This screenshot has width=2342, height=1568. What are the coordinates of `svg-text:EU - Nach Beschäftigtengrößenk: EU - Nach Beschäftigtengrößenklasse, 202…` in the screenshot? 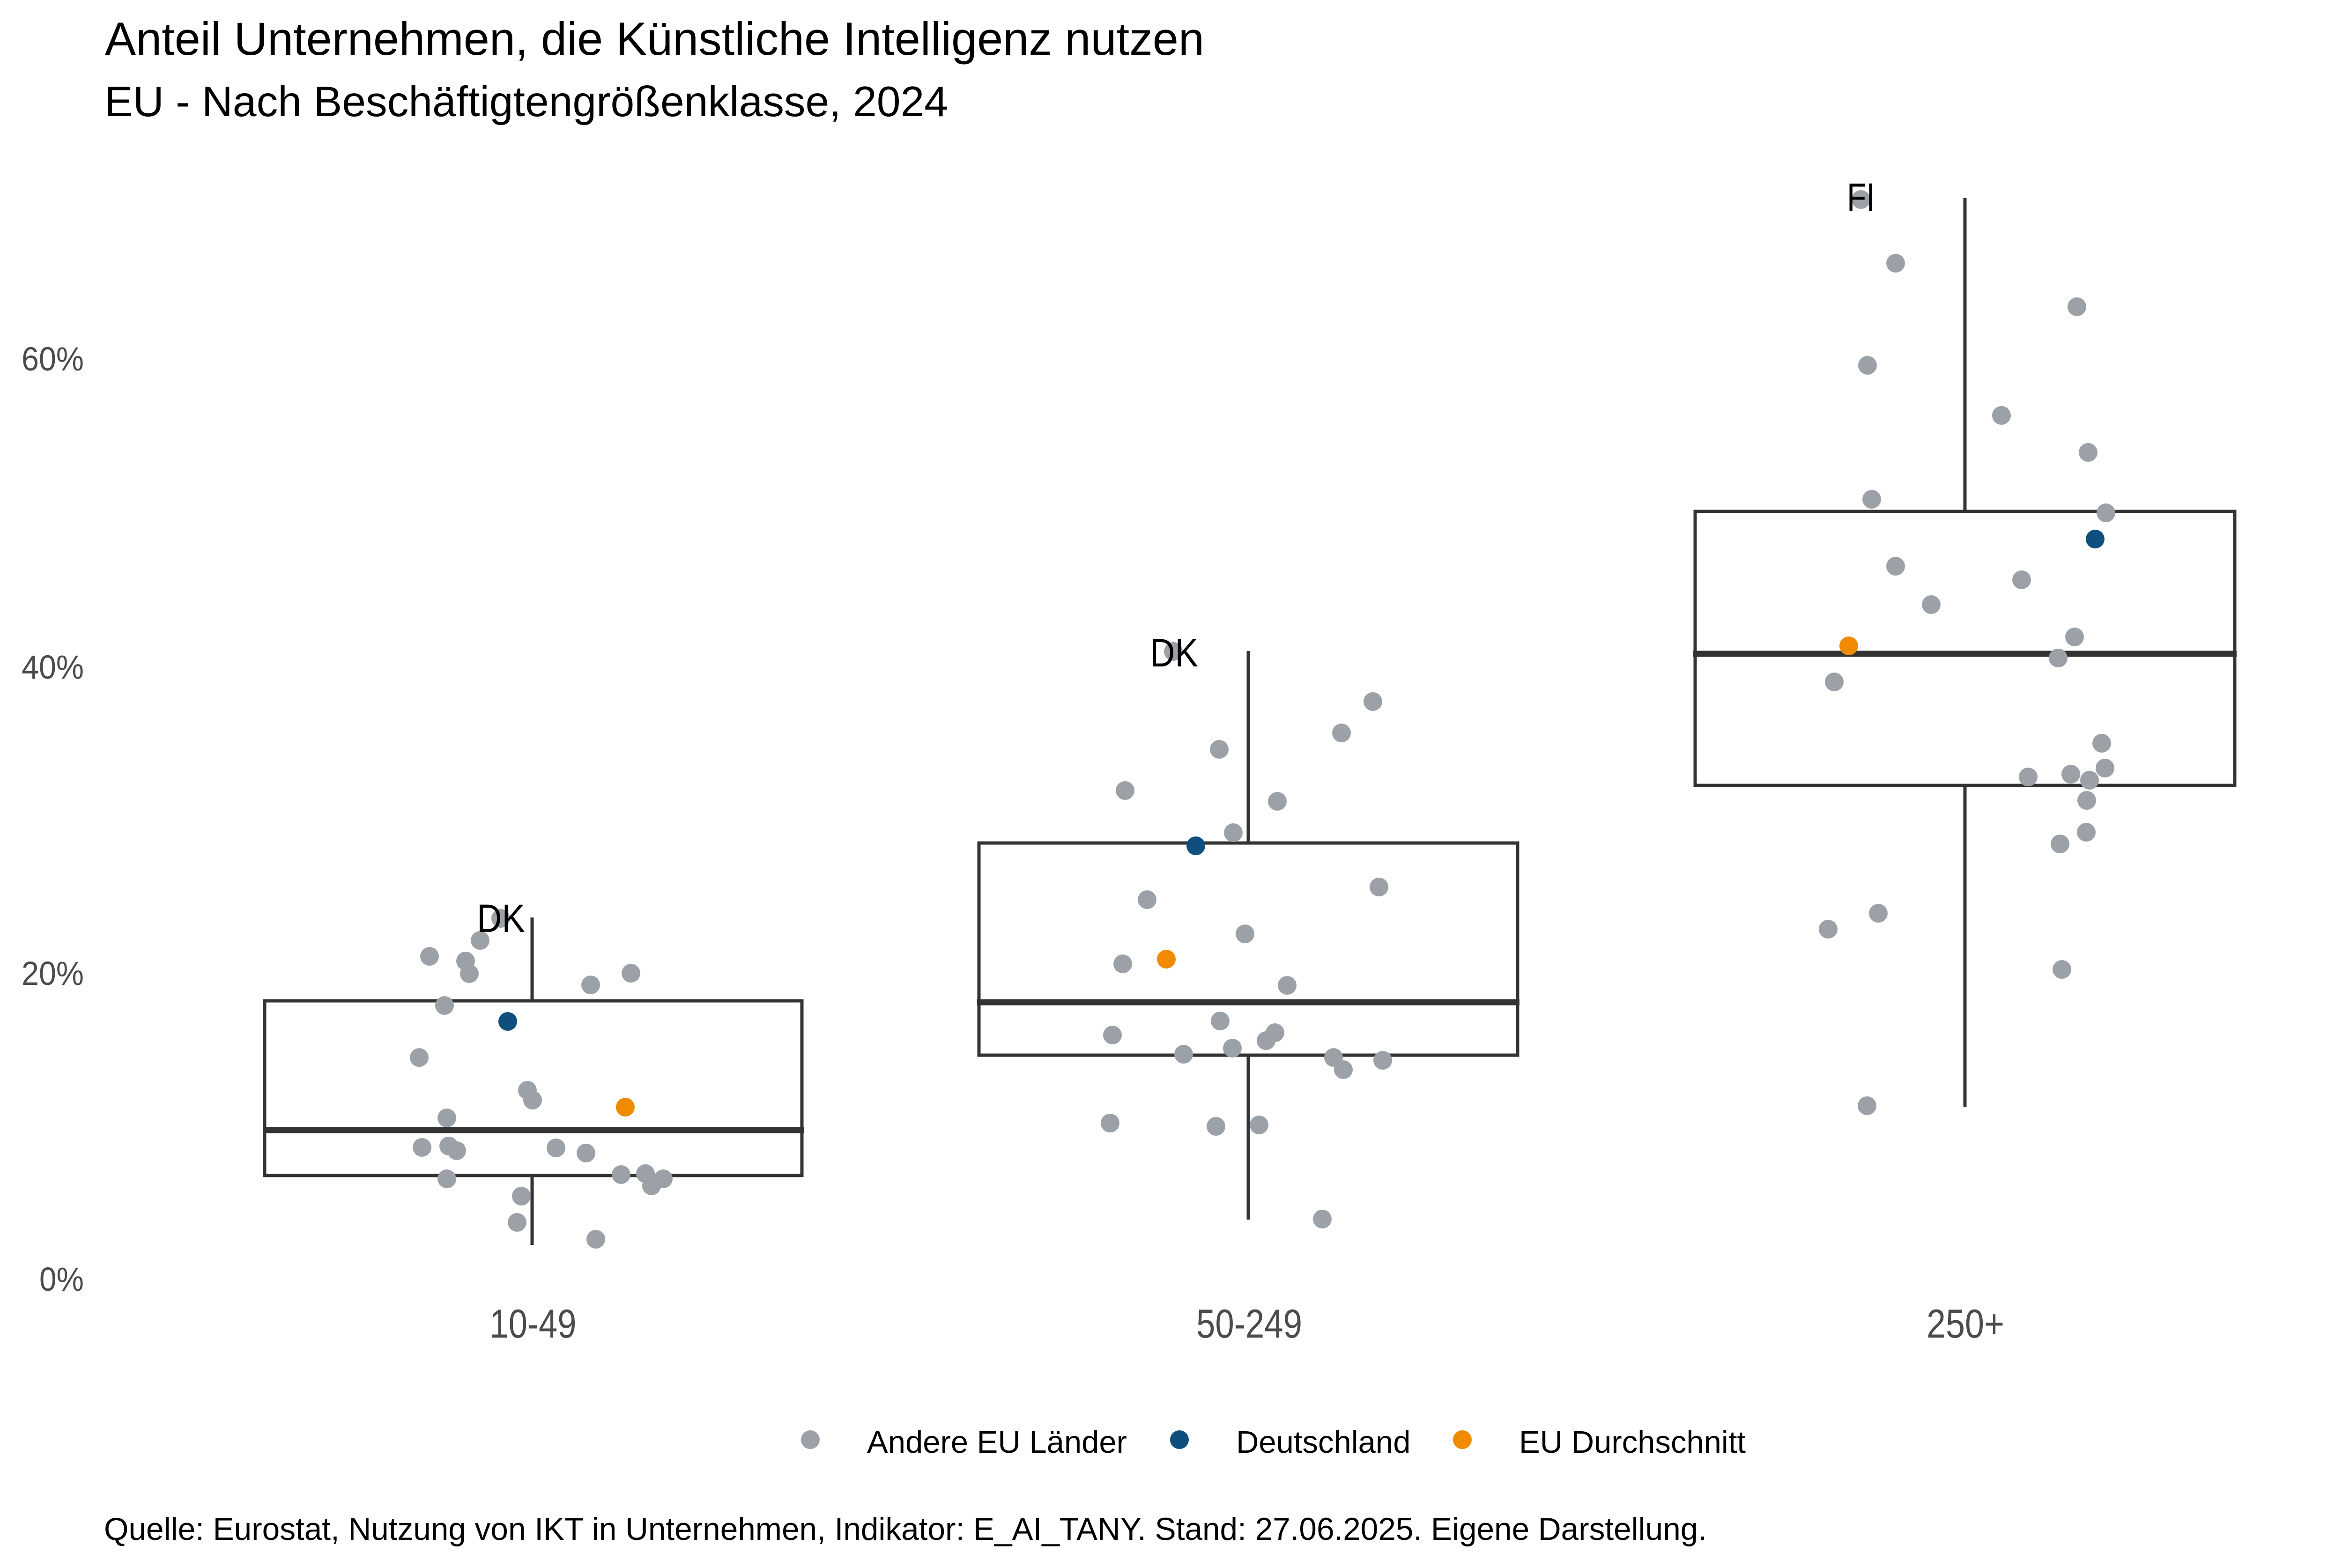 It's located at (526, 102).